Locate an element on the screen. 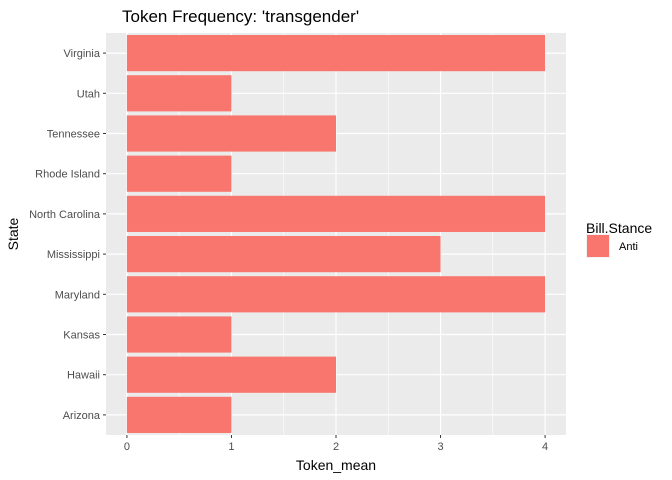 This screenshot has height=480, width=672. bar-north-carolina is located at coordinates (336, 213).